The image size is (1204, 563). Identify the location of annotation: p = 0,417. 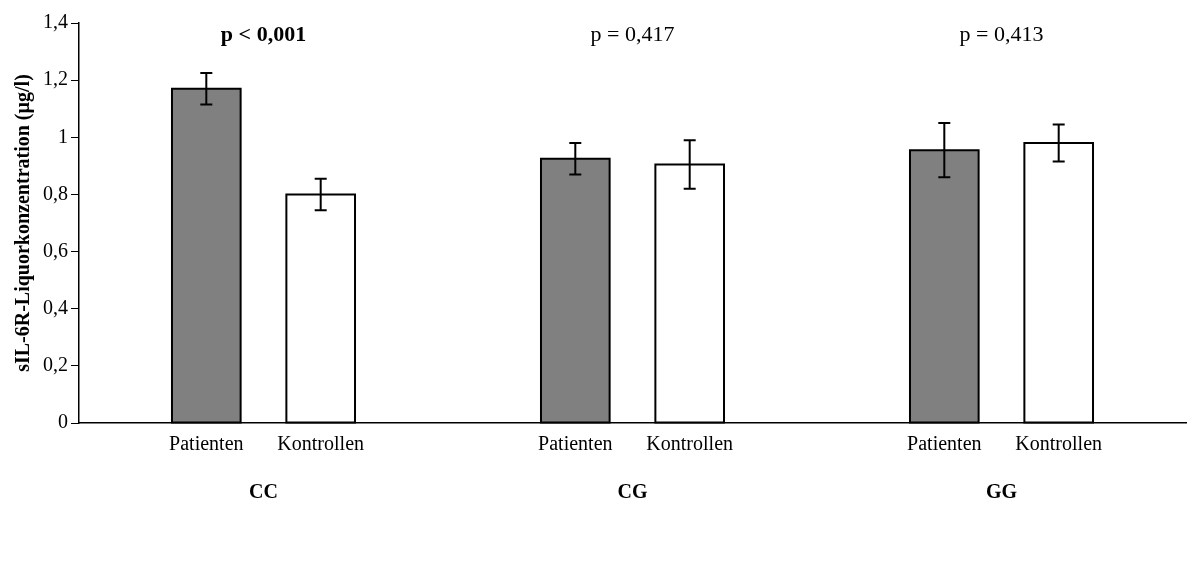
(632, 33).